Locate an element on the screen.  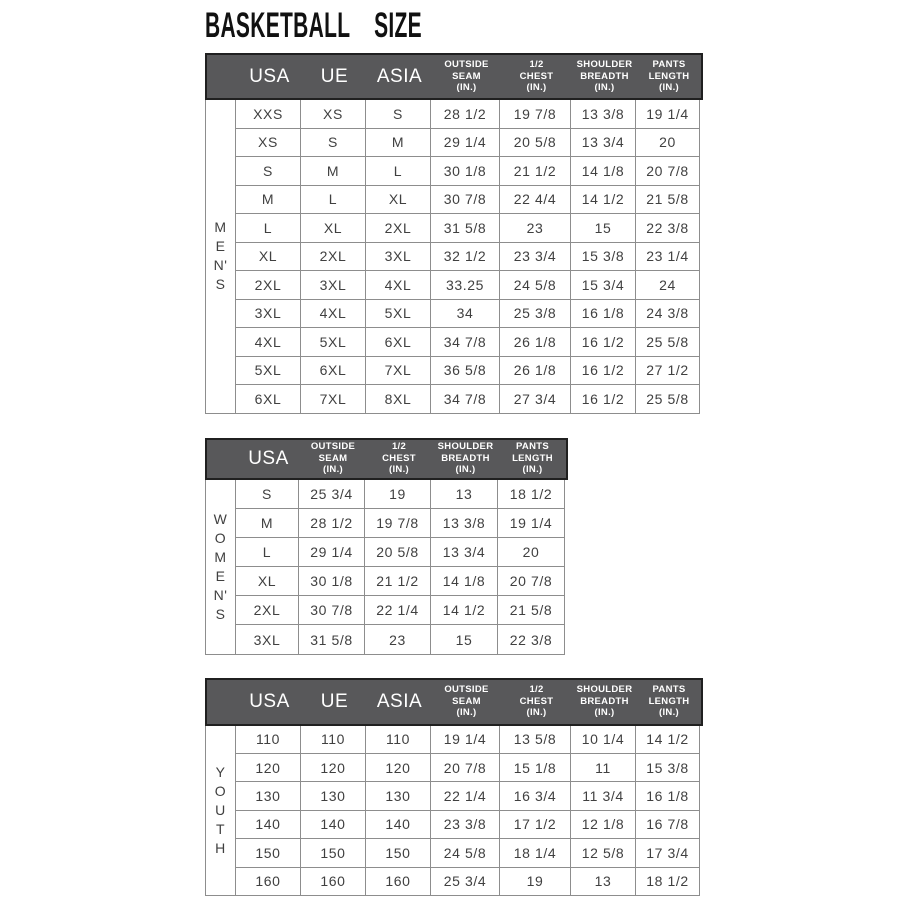
size-cell: 34 7/8 is located at coordinates (465, 342).